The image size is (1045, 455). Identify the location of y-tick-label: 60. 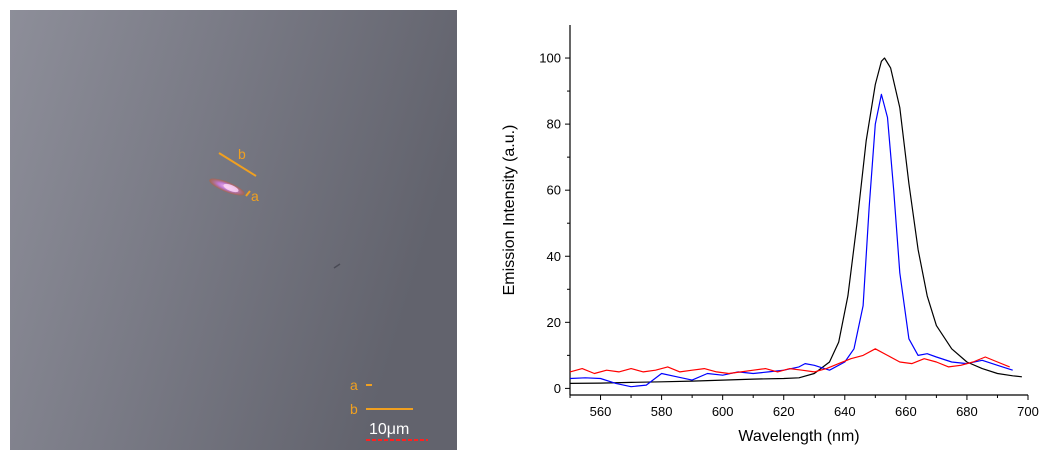
(554, 190).